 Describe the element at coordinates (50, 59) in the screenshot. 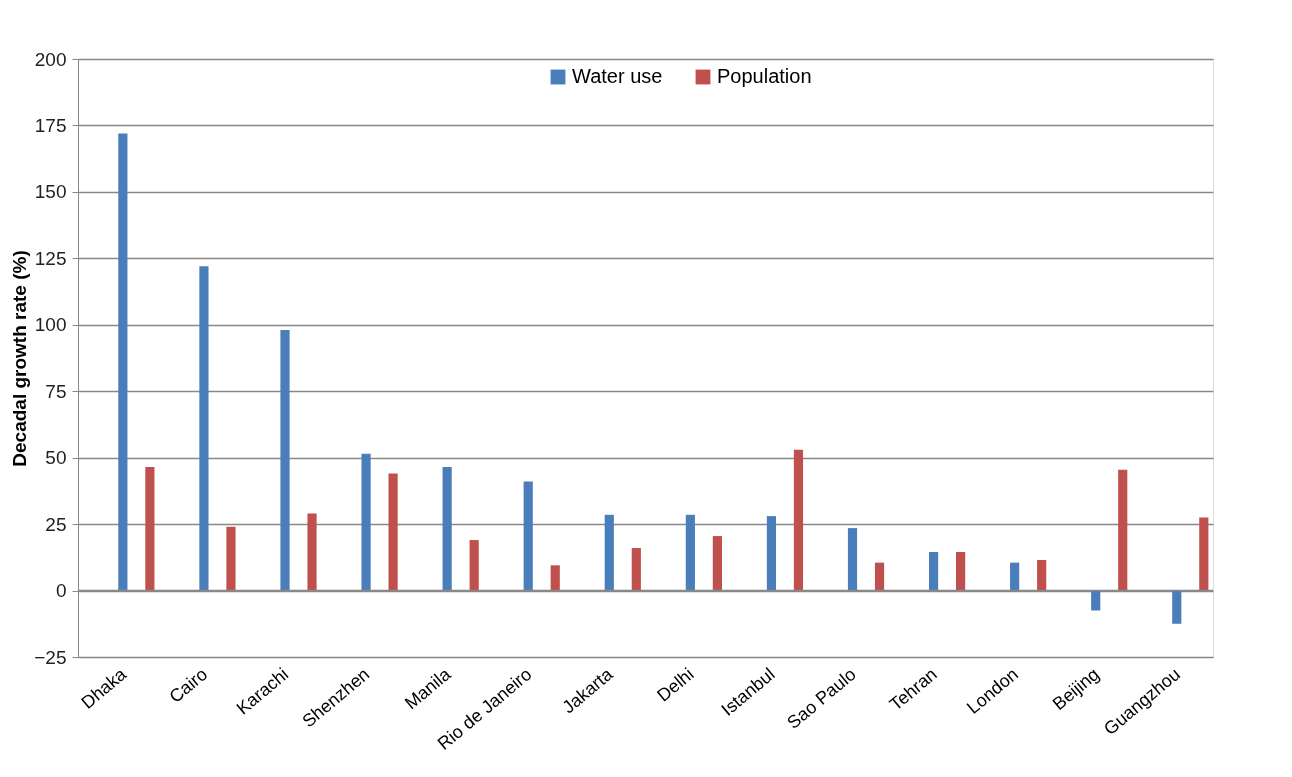

I see `y-tick-label: 200` at that location.